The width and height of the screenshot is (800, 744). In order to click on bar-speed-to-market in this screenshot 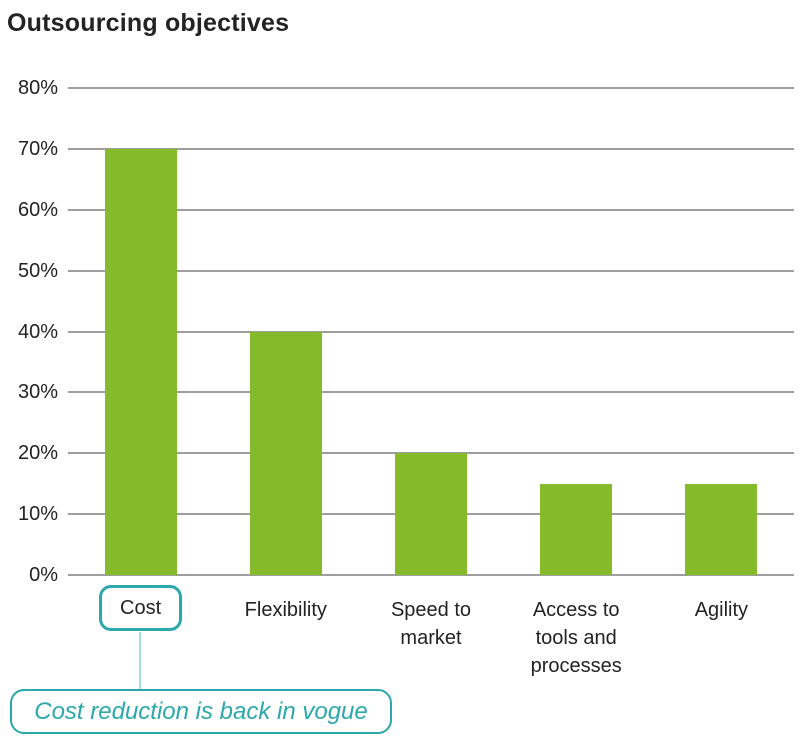, I will do `click(431, 514)`.